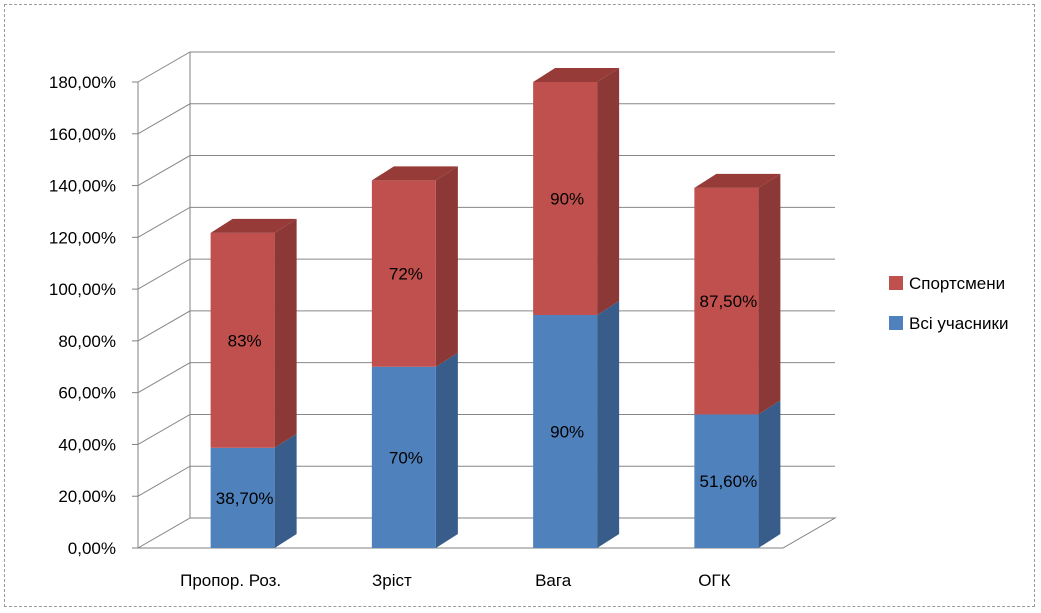  Describe the element at coordinates (82, 289) in the screenshot. I see `y-tick-label: 100,00%` at that location.